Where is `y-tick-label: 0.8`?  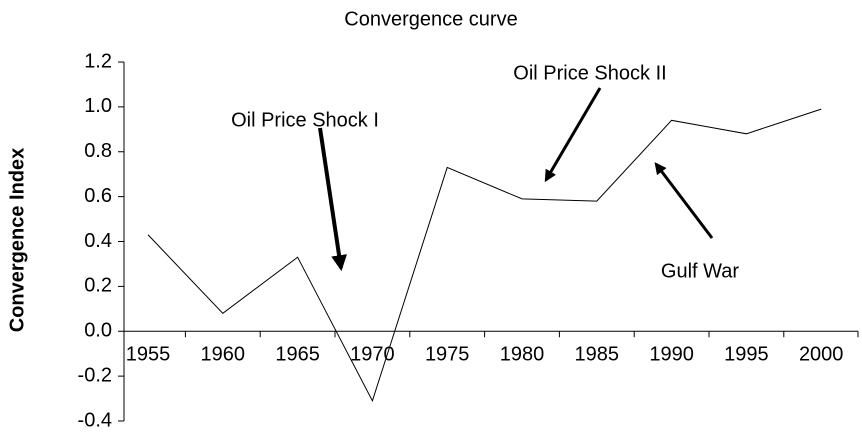 y-tick-label: 0.8 is located at coordinates (98, 151).